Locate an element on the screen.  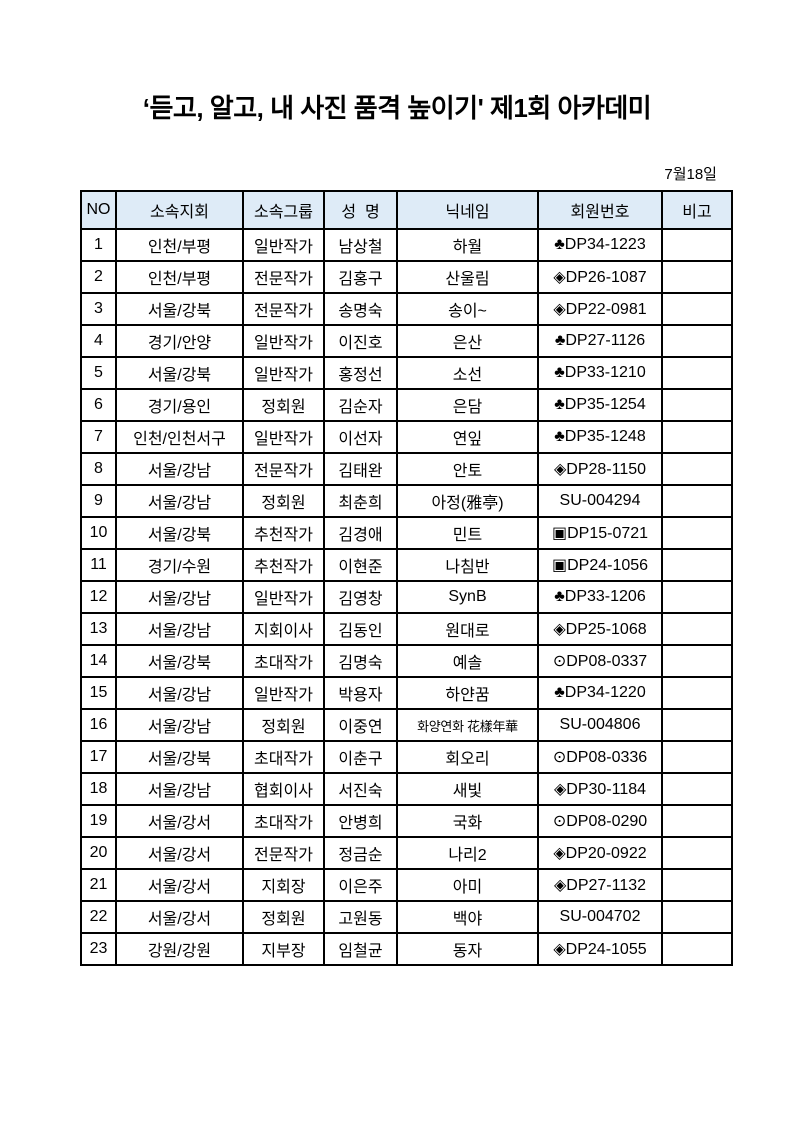
cell-nickname: 안토 is located at coordinates (467, 469).